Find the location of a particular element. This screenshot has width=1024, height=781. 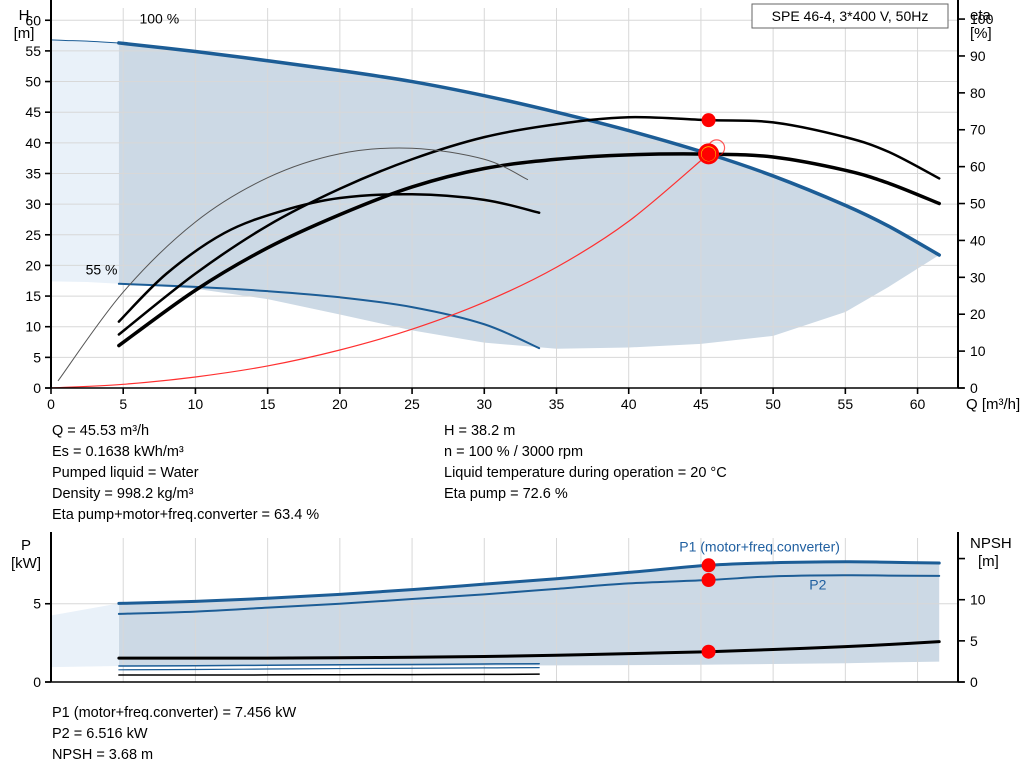

duty-point-p1 is located at coordinates (708, 565).